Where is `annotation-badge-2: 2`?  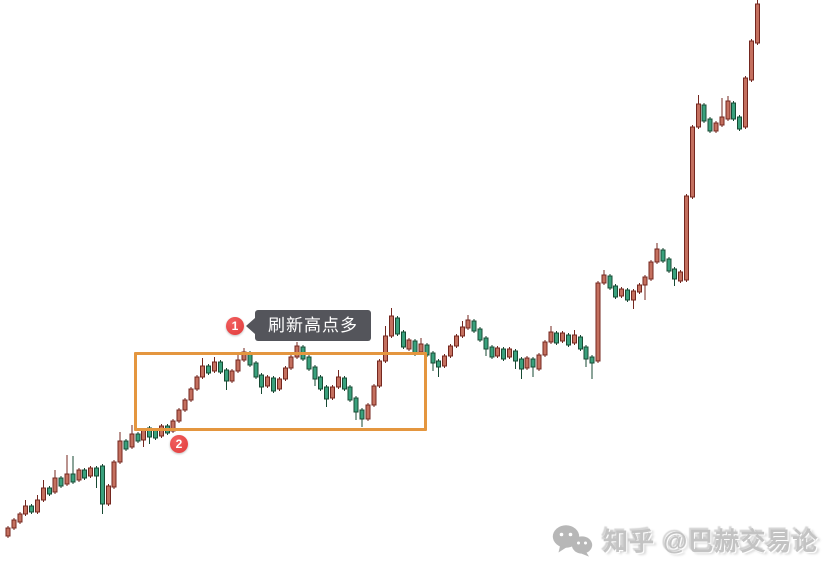 annotation-badge-2: 2 is located at coordinates (179, 444).